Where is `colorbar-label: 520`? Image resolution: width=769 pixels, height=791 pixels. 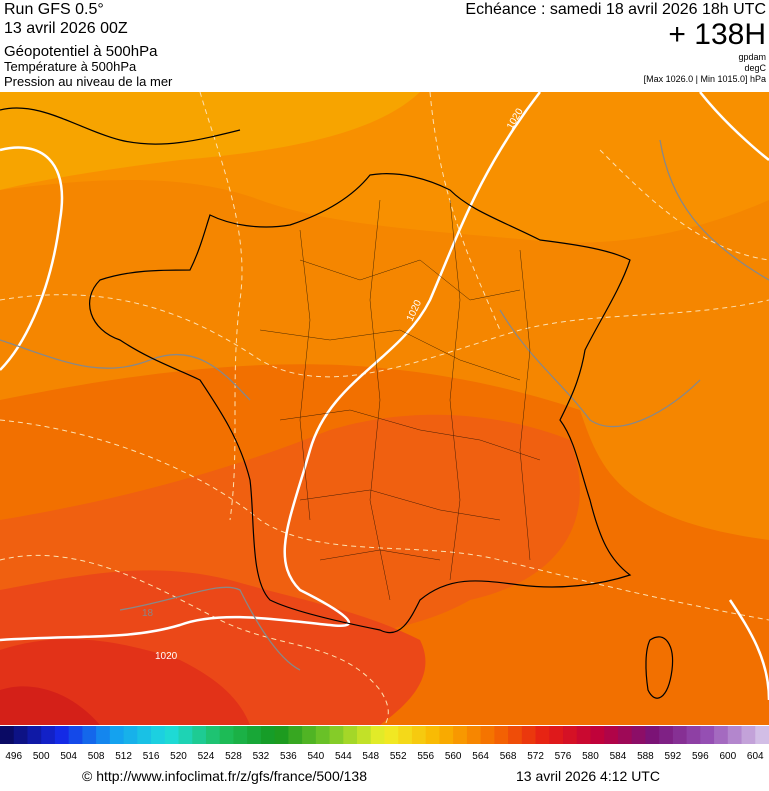
colorbar-label: 520 is located at coordinates (178, 756).